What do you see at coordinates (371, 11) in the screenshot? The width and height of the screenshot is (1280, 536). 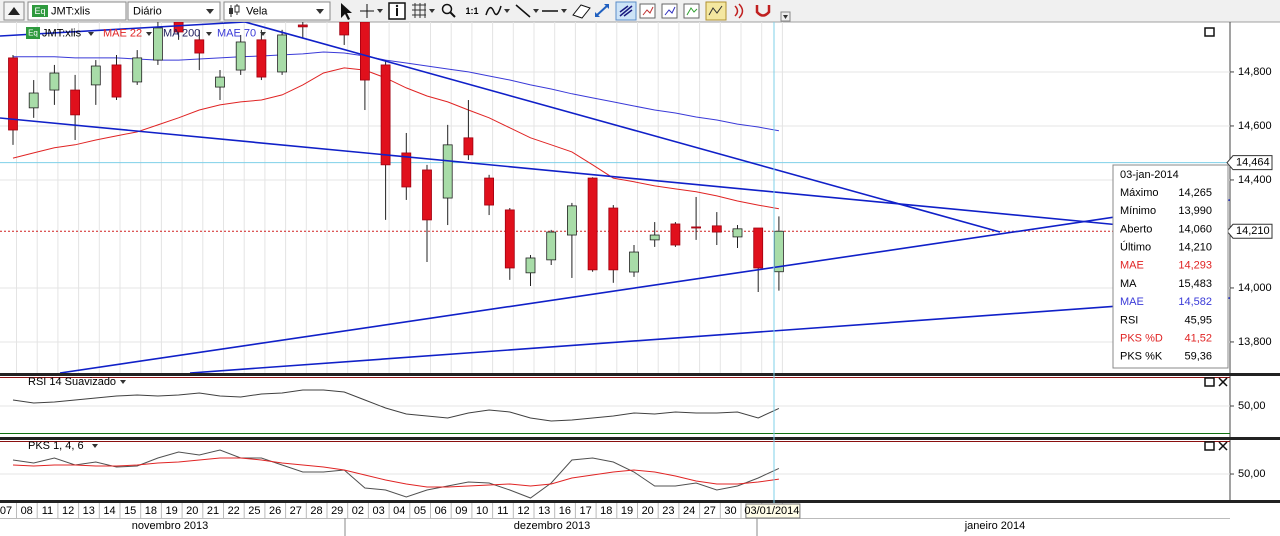 I see `crosshair-tool` at bounding box center [371, 11].